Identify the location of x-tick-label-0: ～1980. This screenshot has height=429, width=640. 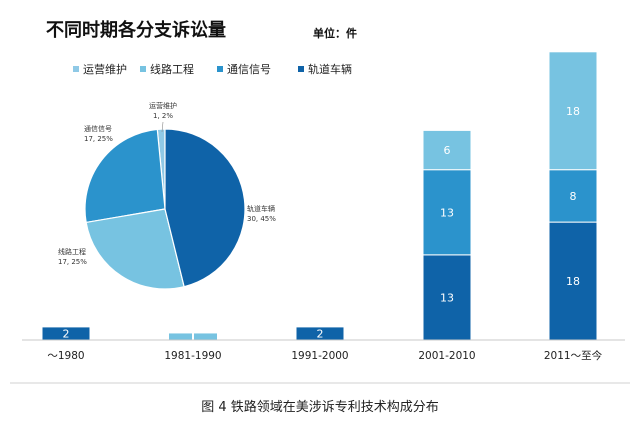
(65, 356).